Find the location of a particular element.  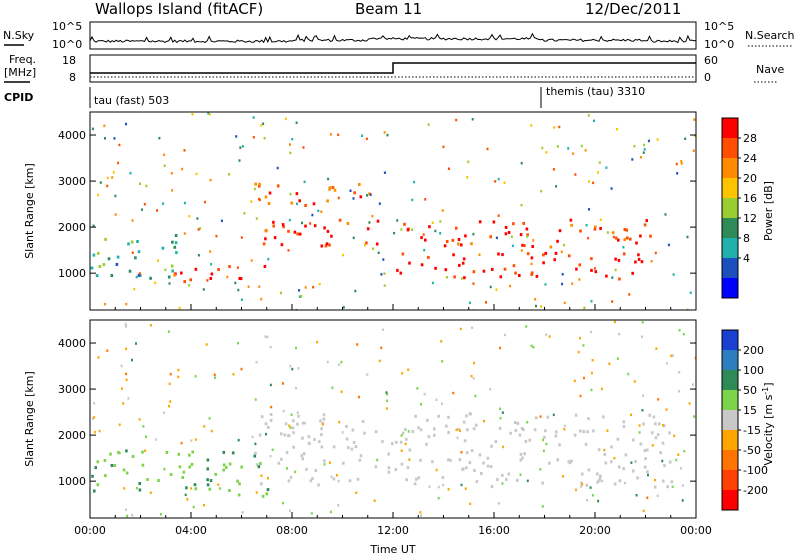

colorbar-label: 28 is located at coordinates (750, 138).